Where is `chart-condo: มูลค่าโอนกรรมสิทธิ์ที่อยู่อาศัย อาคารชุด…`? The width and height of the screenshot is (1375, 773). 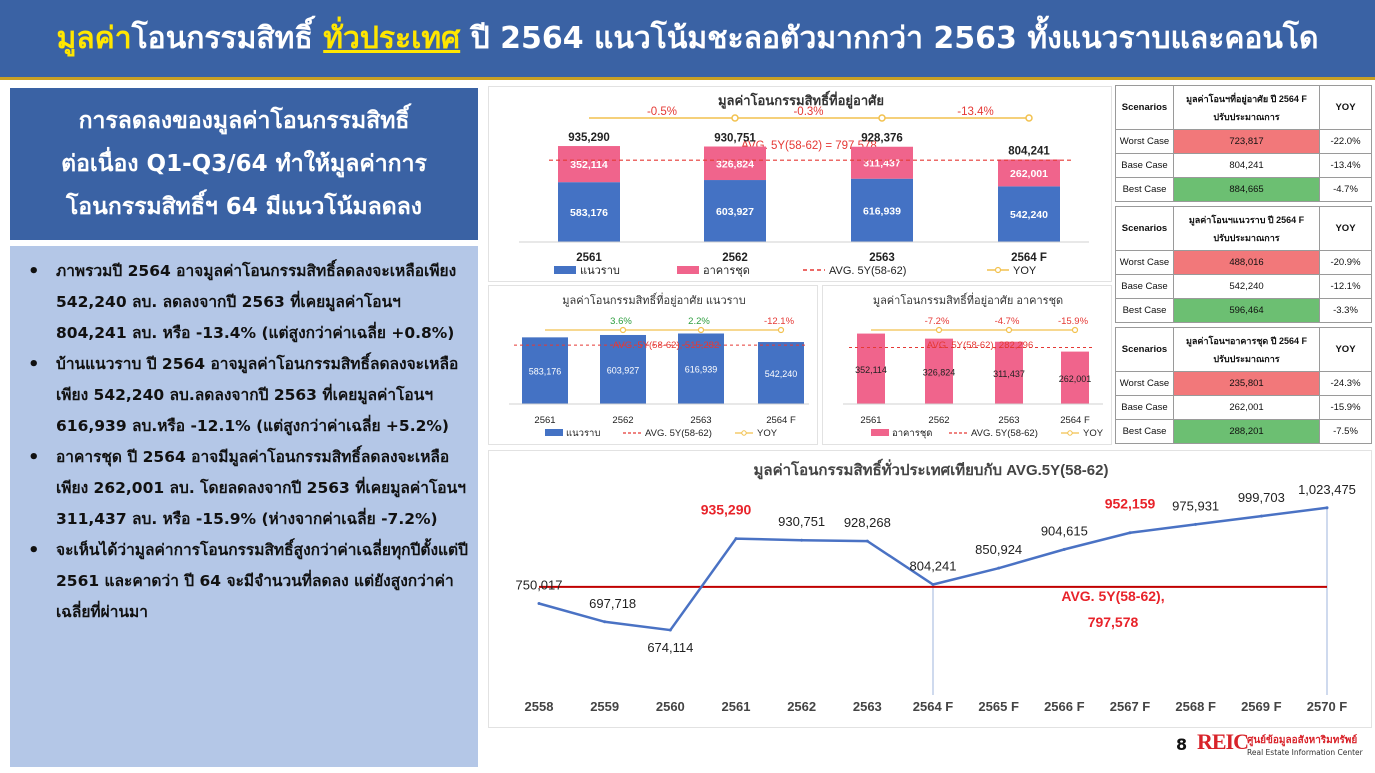
chart-condo: มูลค่าโอนกรรมสิทธิ์ที่อยู่อาศัย อาคารชุด… is located at coordinates (967, 365).